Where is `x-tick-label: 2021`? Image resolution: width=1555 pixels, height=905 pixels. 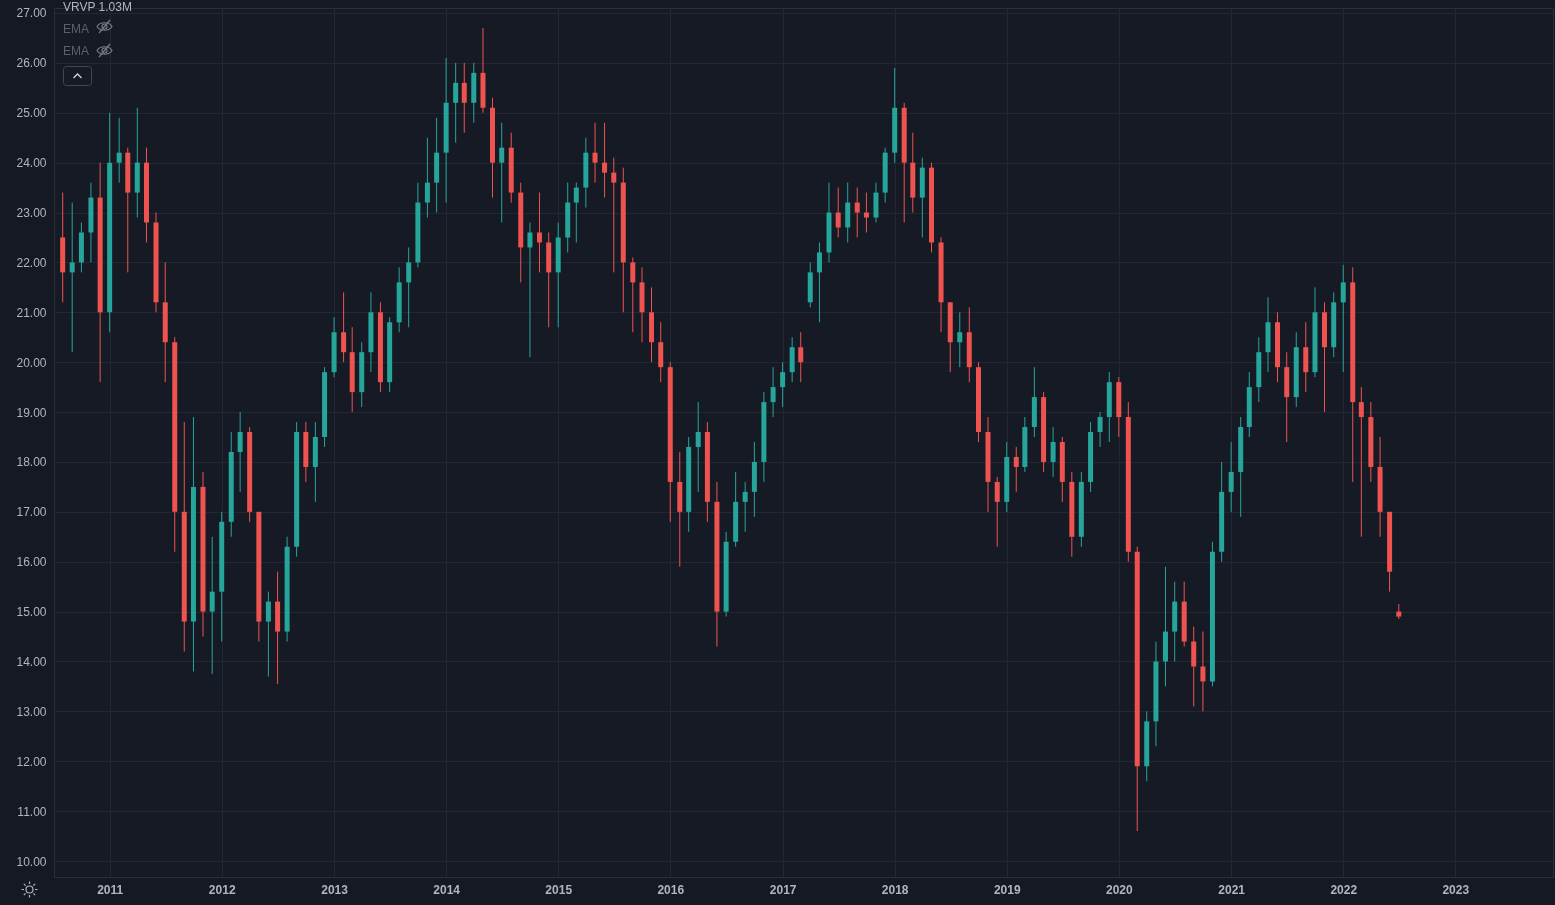
x-tick-label: 2021 is located at coordinates (1232, 889).